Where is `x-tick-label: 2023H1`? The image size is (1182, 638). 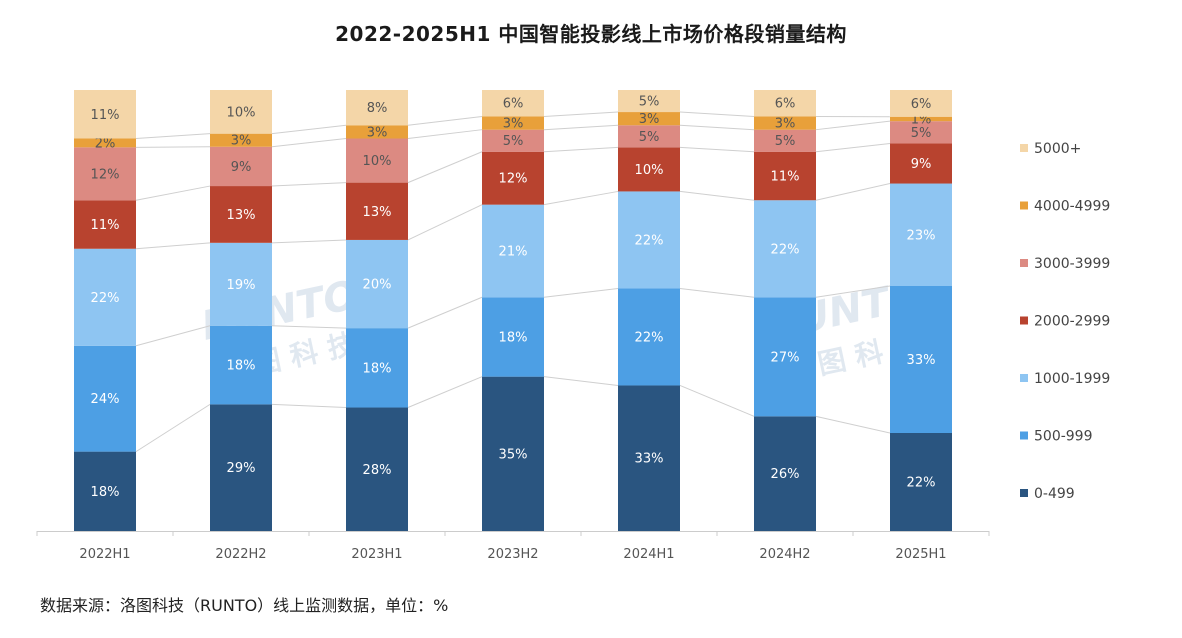 x-tick-label: 2023H1 is located at coordinates (376, 554).